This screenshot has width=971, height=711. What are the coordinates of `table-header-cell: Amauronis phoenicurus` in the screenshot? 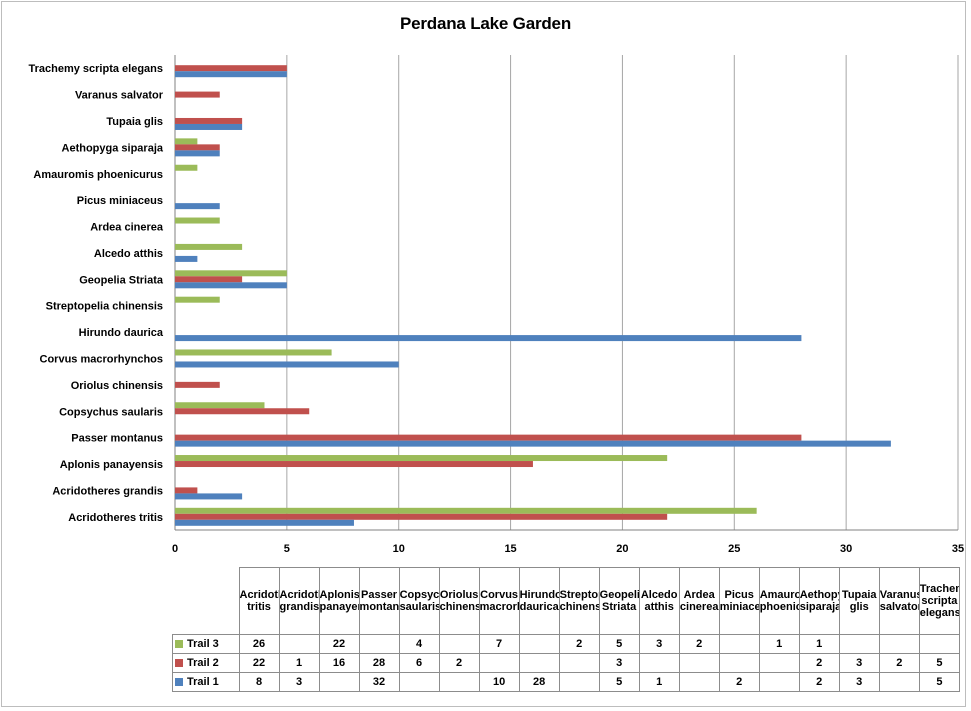 It's located at (779, 601).